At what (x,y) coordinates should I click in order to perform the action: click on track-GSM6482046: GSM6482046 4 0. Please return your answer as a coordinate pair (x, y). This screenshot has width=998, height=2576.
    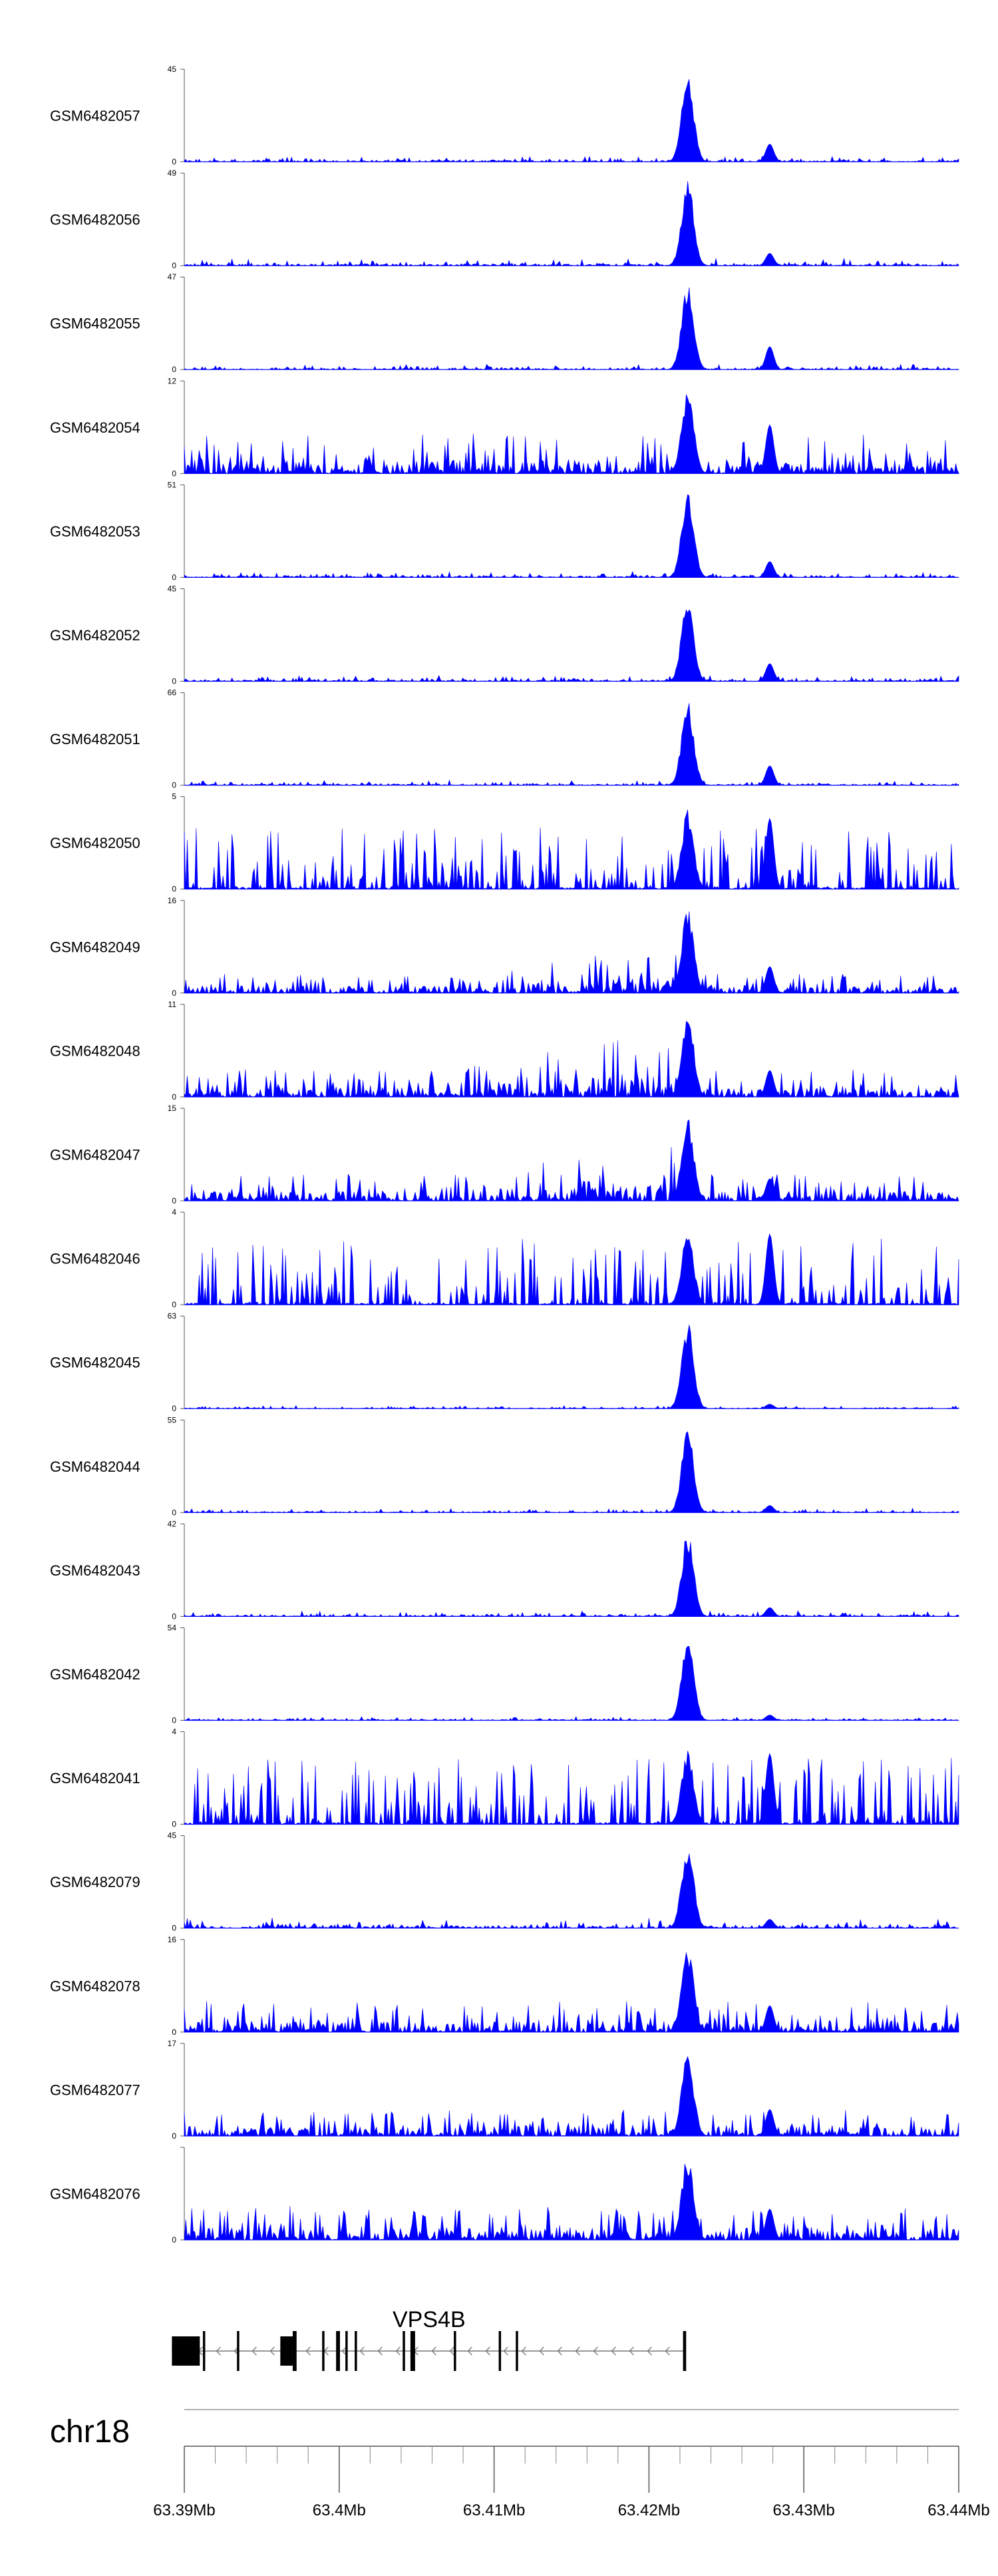
    Looking at the image, I should click on (504, 1258).